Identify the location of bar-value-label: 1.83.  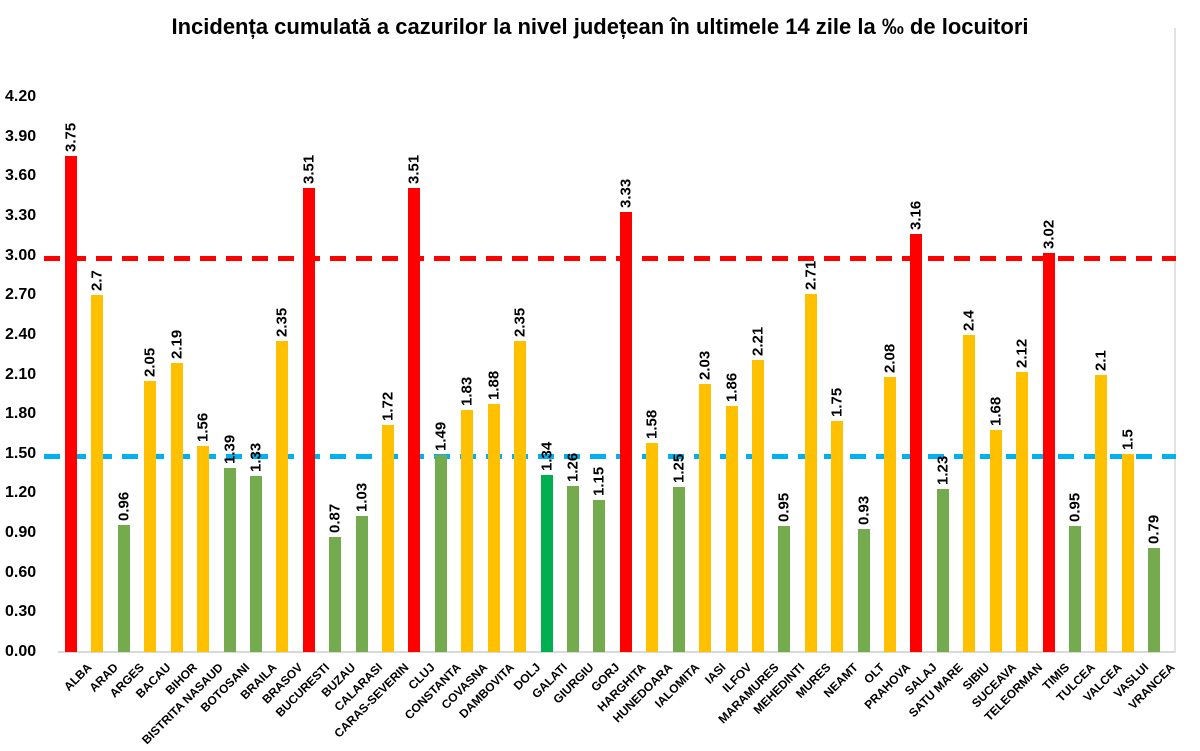
(467, 391).